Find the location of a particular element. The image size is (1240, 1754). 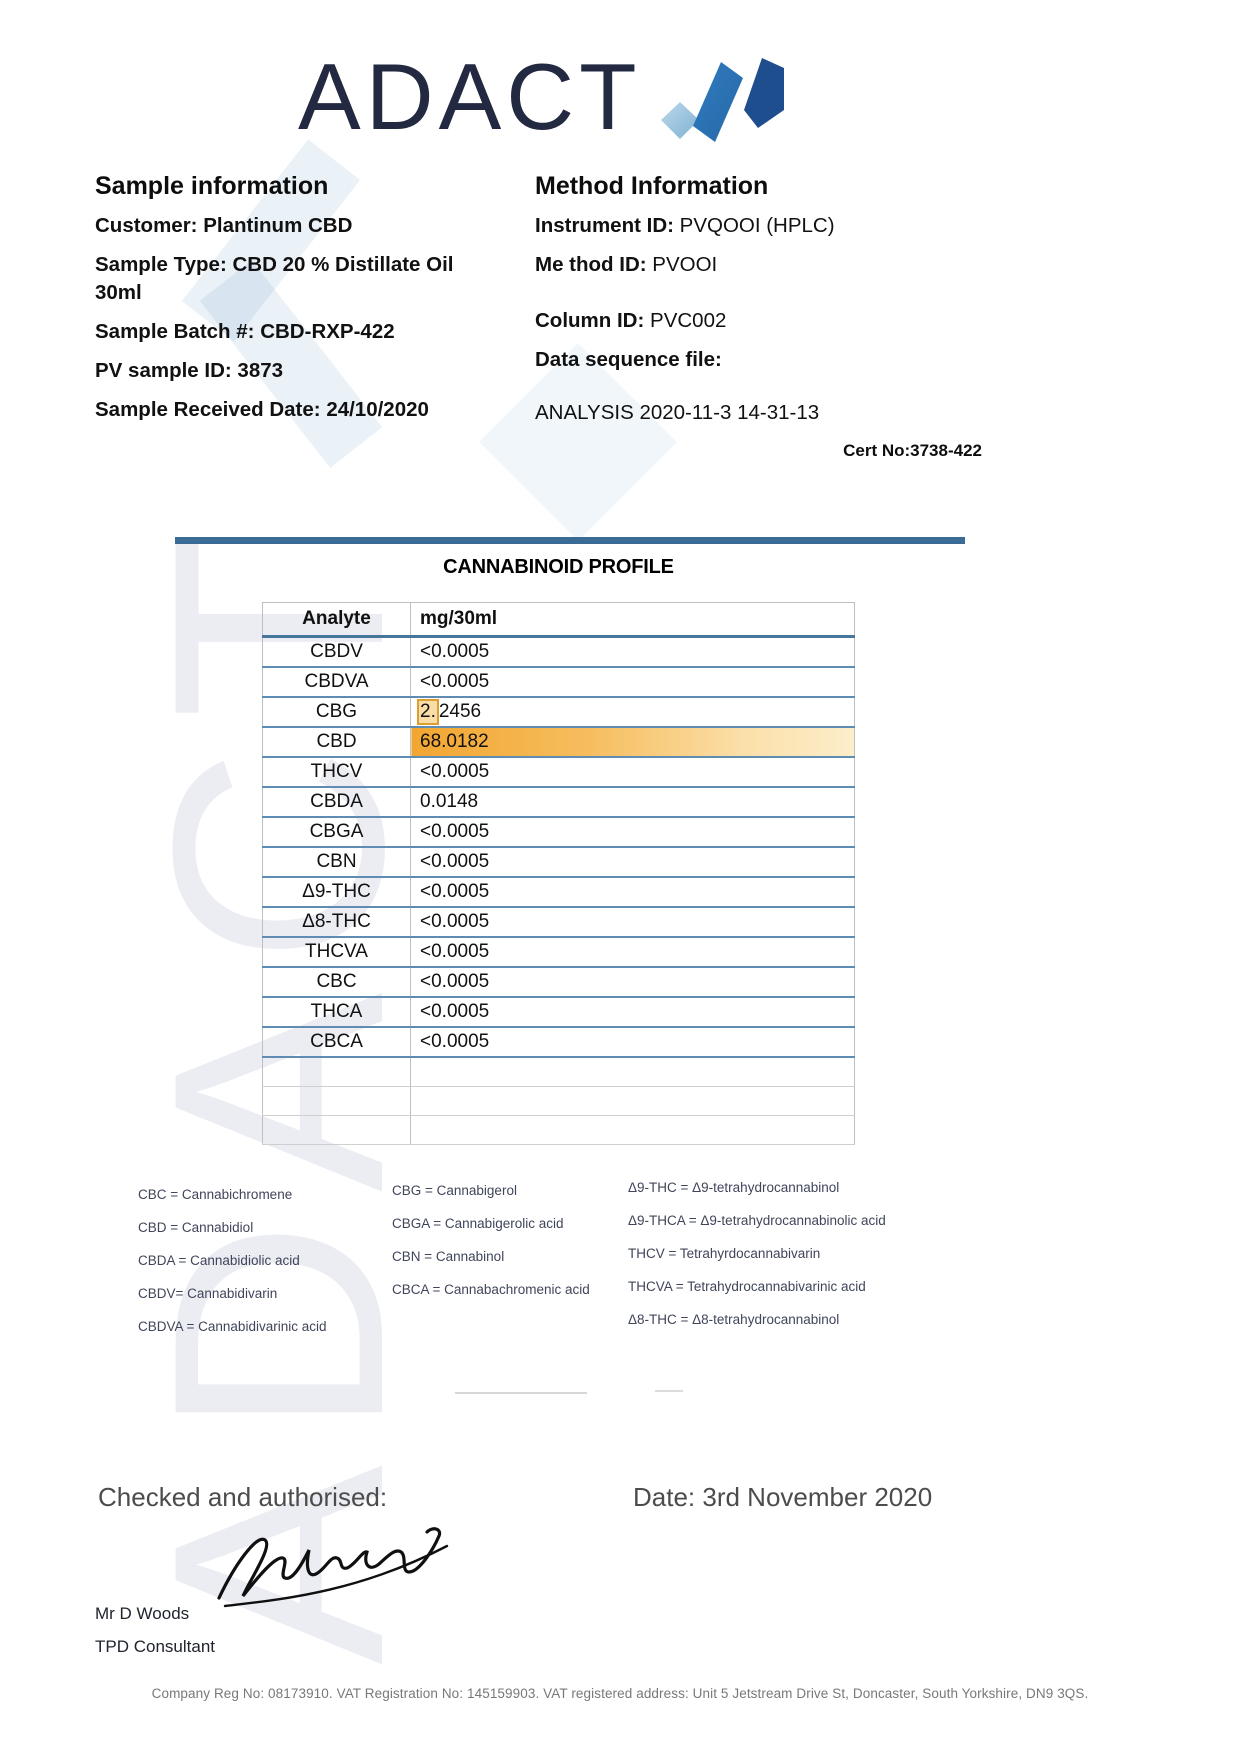

highlight-box: 2. is located at coordinates (428, 712).